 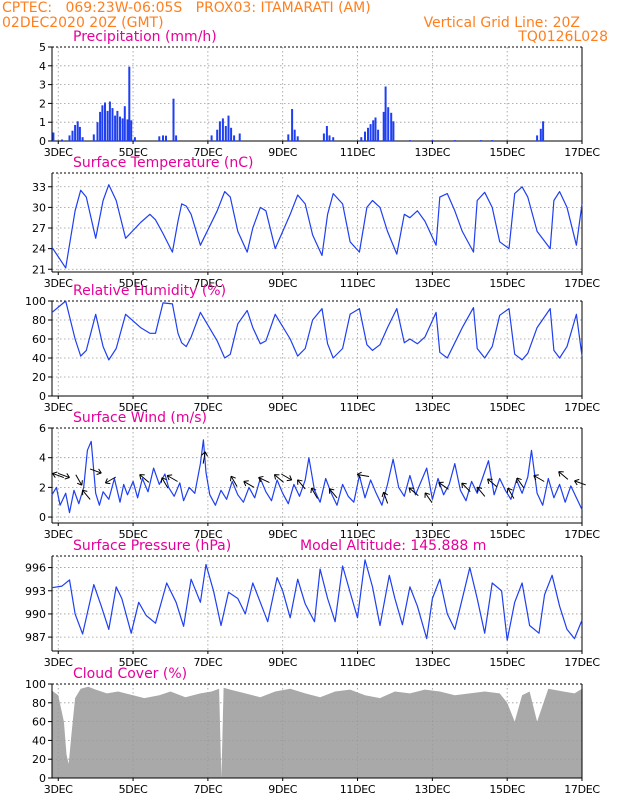 I want to click on y-tick-label: 24, so click(x=39, y=249).